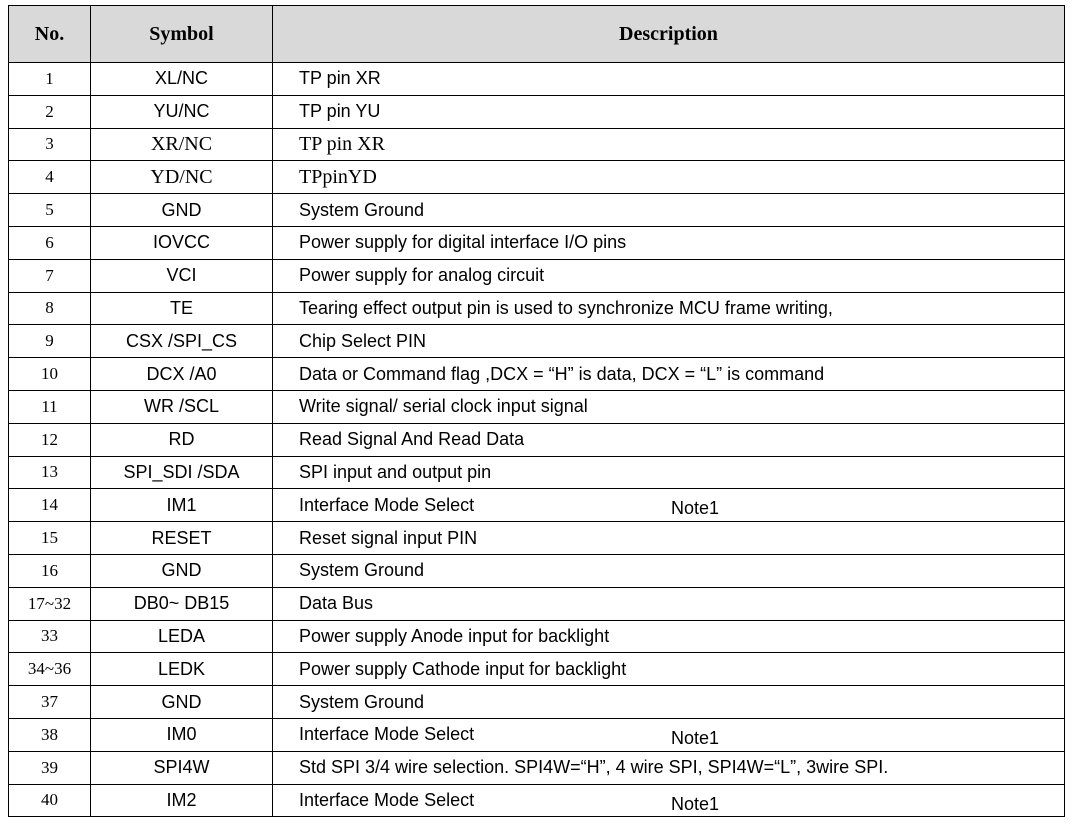  I want to click on table-row: 14 IM1 Interface Mode Select Note1, so click(536, 505).